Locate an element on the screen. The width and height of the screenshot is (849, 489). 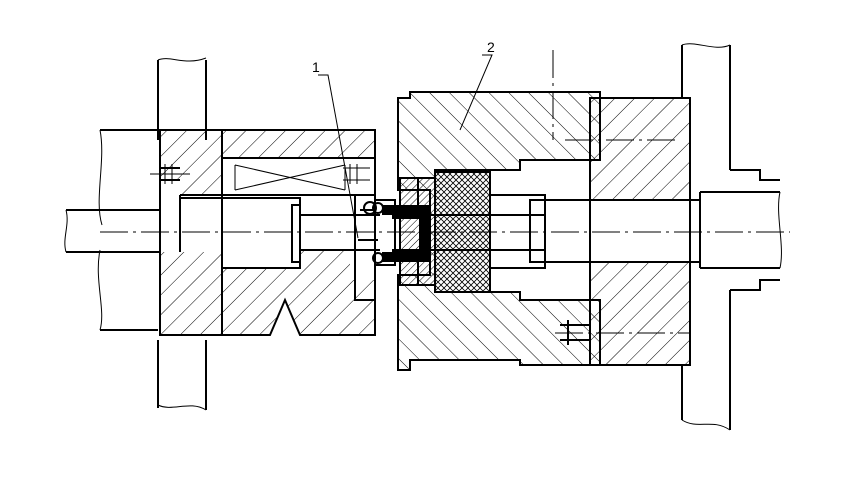
callout-1-label: 1 is located at coordinates (316, 67).